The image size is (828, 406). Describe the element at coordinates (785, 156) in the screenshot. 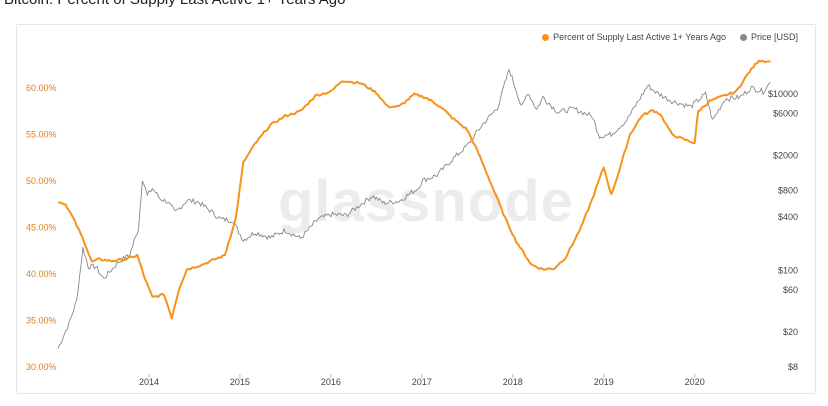

I see `y-right-tick-label: $2000` at that location.